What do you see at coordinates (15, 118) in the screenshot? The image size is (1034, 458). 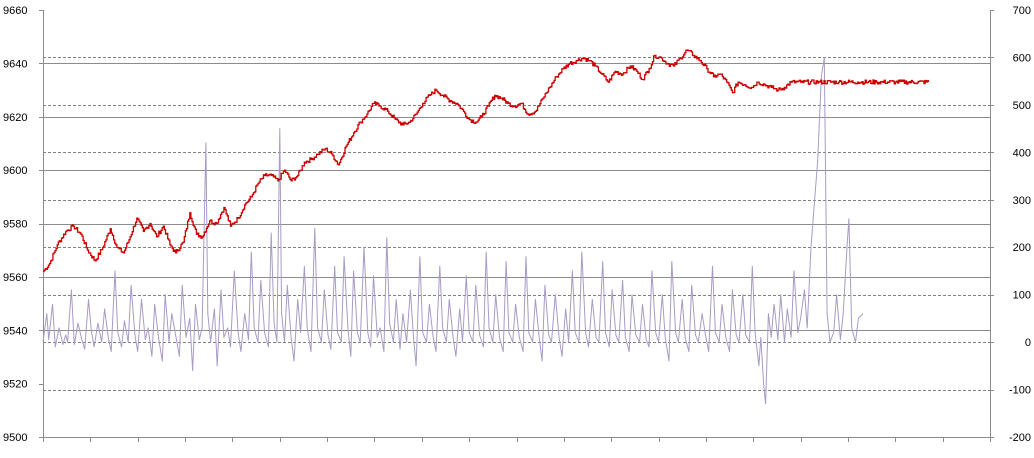 I see `left-tick-label: 9620` at bounding box center [15, 118].